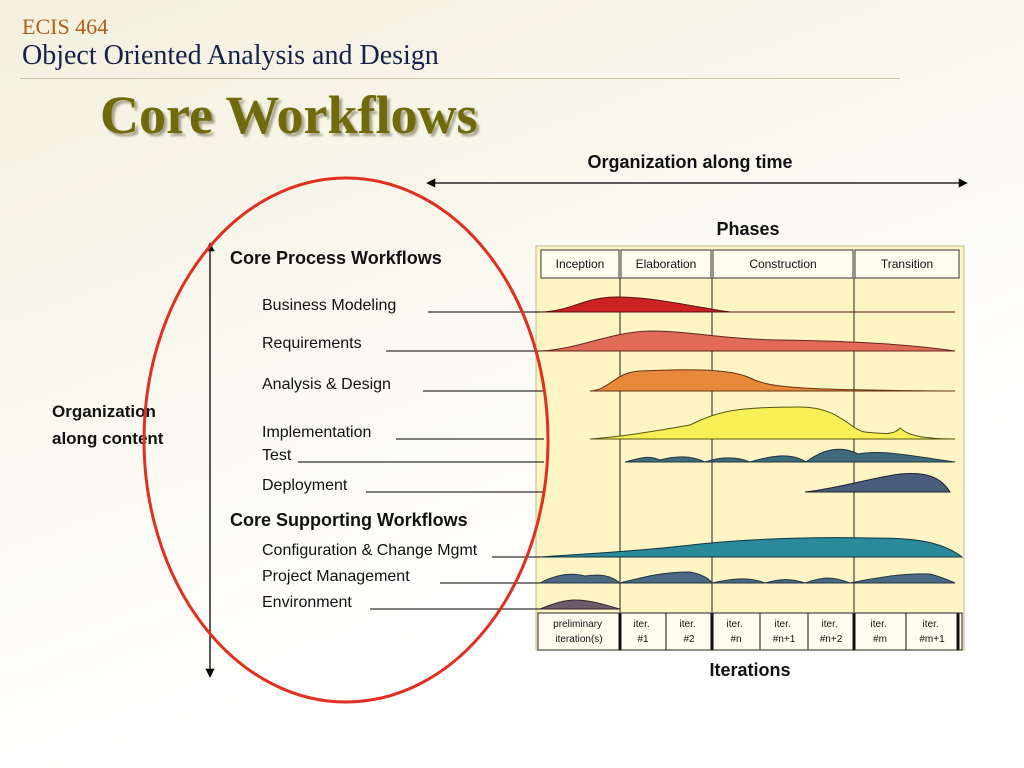 The height and width of the screenshot is (768, 1024). Describe the element at coordinates (460, 78) in the screenshot. I see `header-divider` at that location.